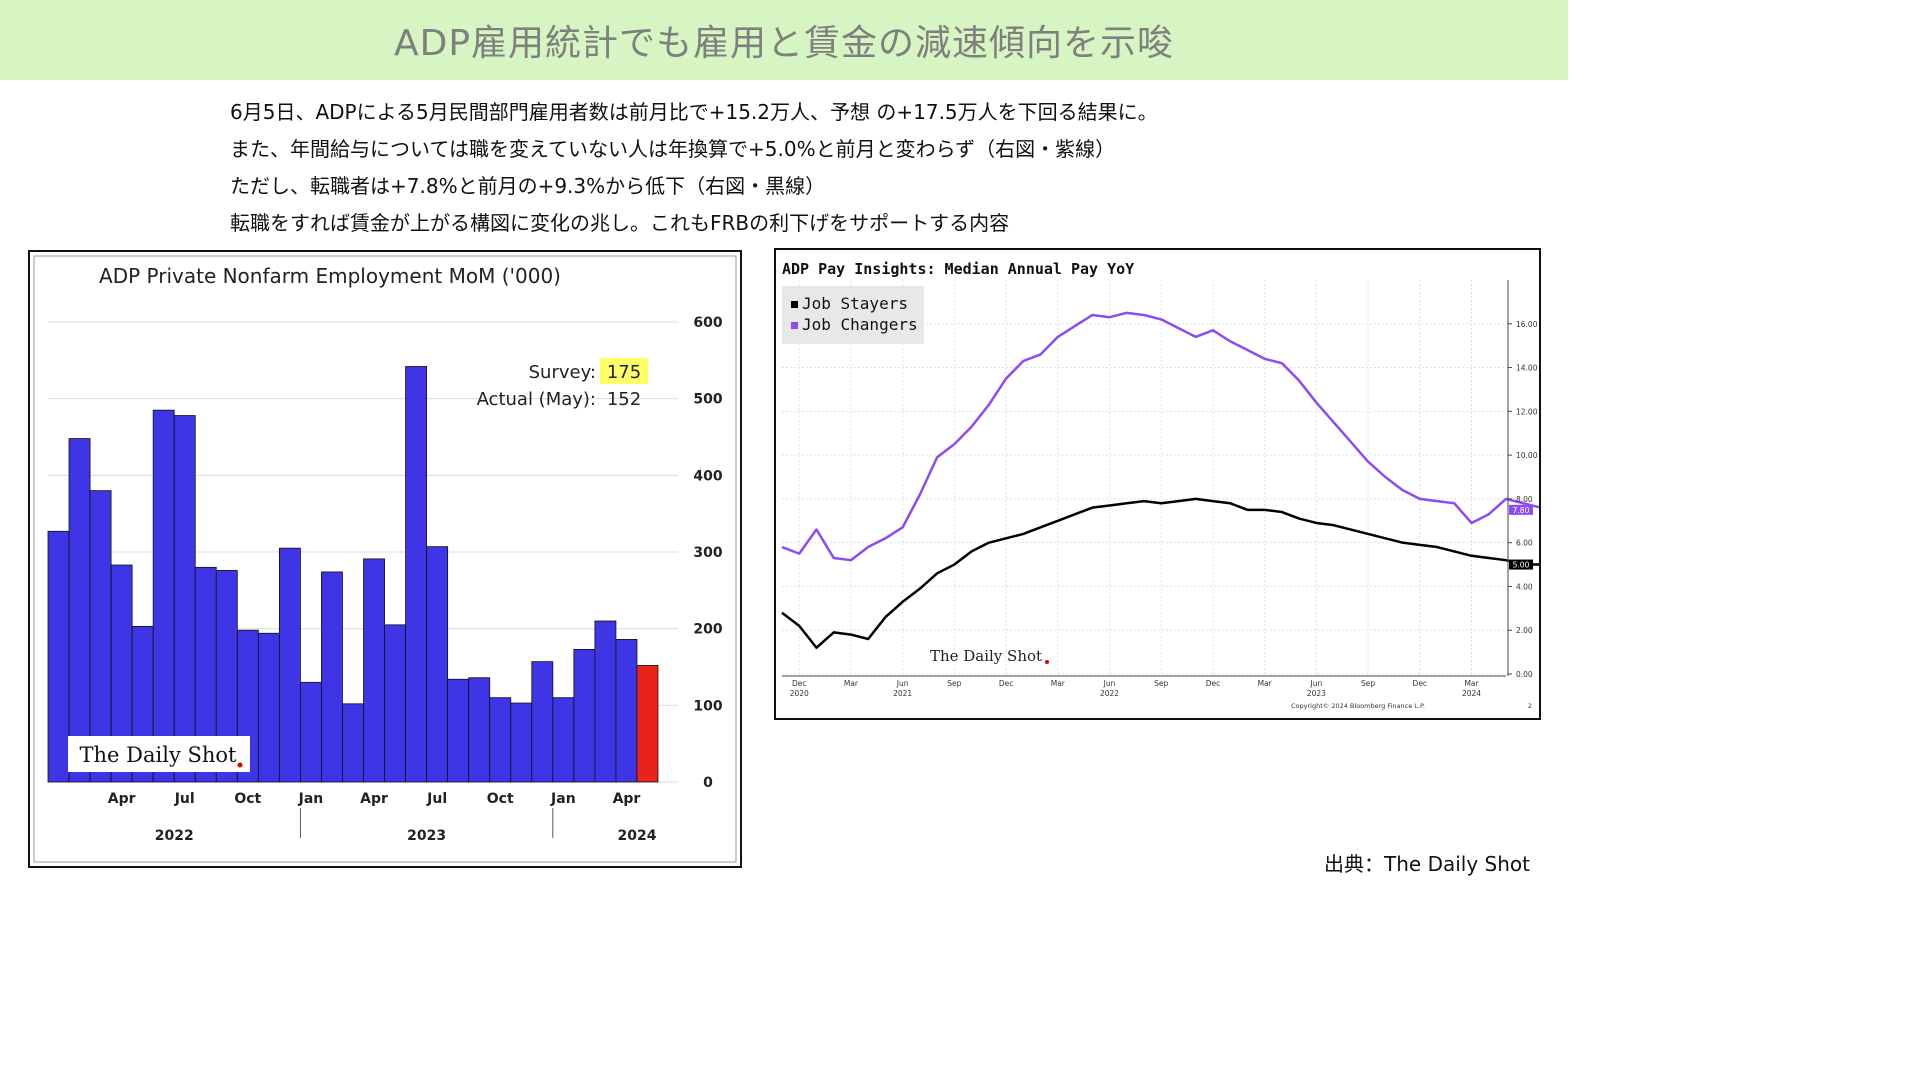  Describe the element at coordinates (794, 304) in the screenshot. I see `legend-swatch-job-stayers` at that location.